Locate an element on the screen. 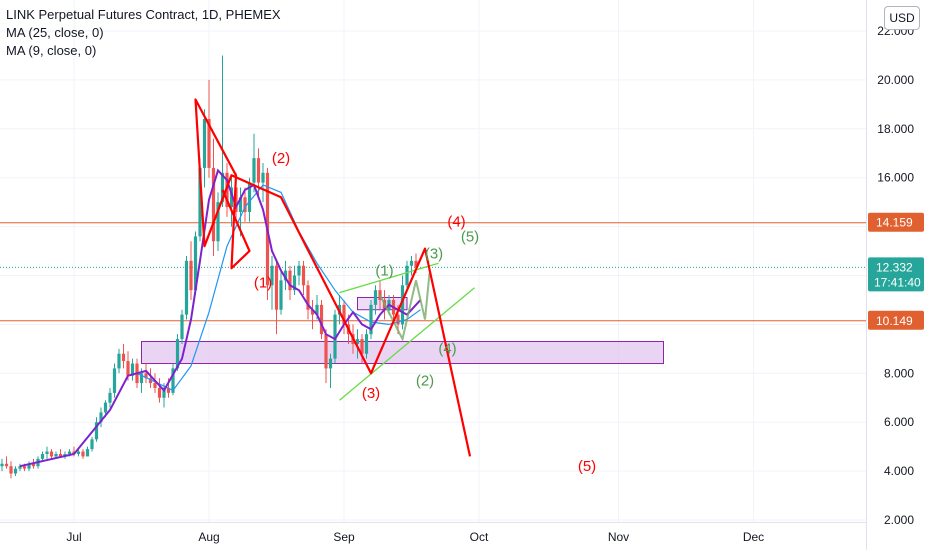 The height and width of the screenshot is (550, 932). red-wave-label: (3) is located at coordinates (371, 393).